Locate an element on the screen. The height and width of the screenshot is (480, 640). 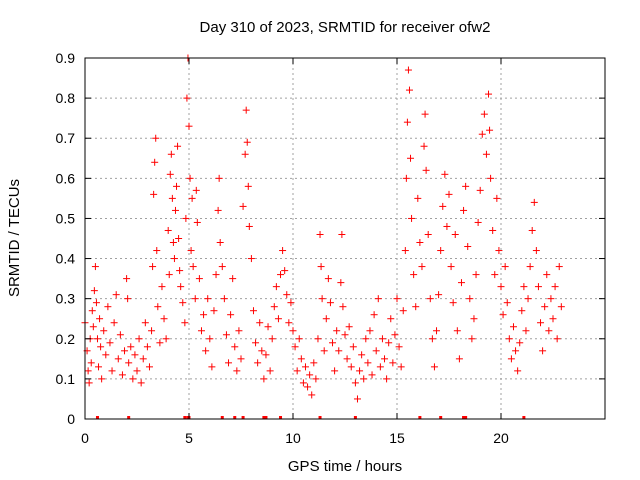
y-tick-label: 0.6 is located at coordinates (66, 178).